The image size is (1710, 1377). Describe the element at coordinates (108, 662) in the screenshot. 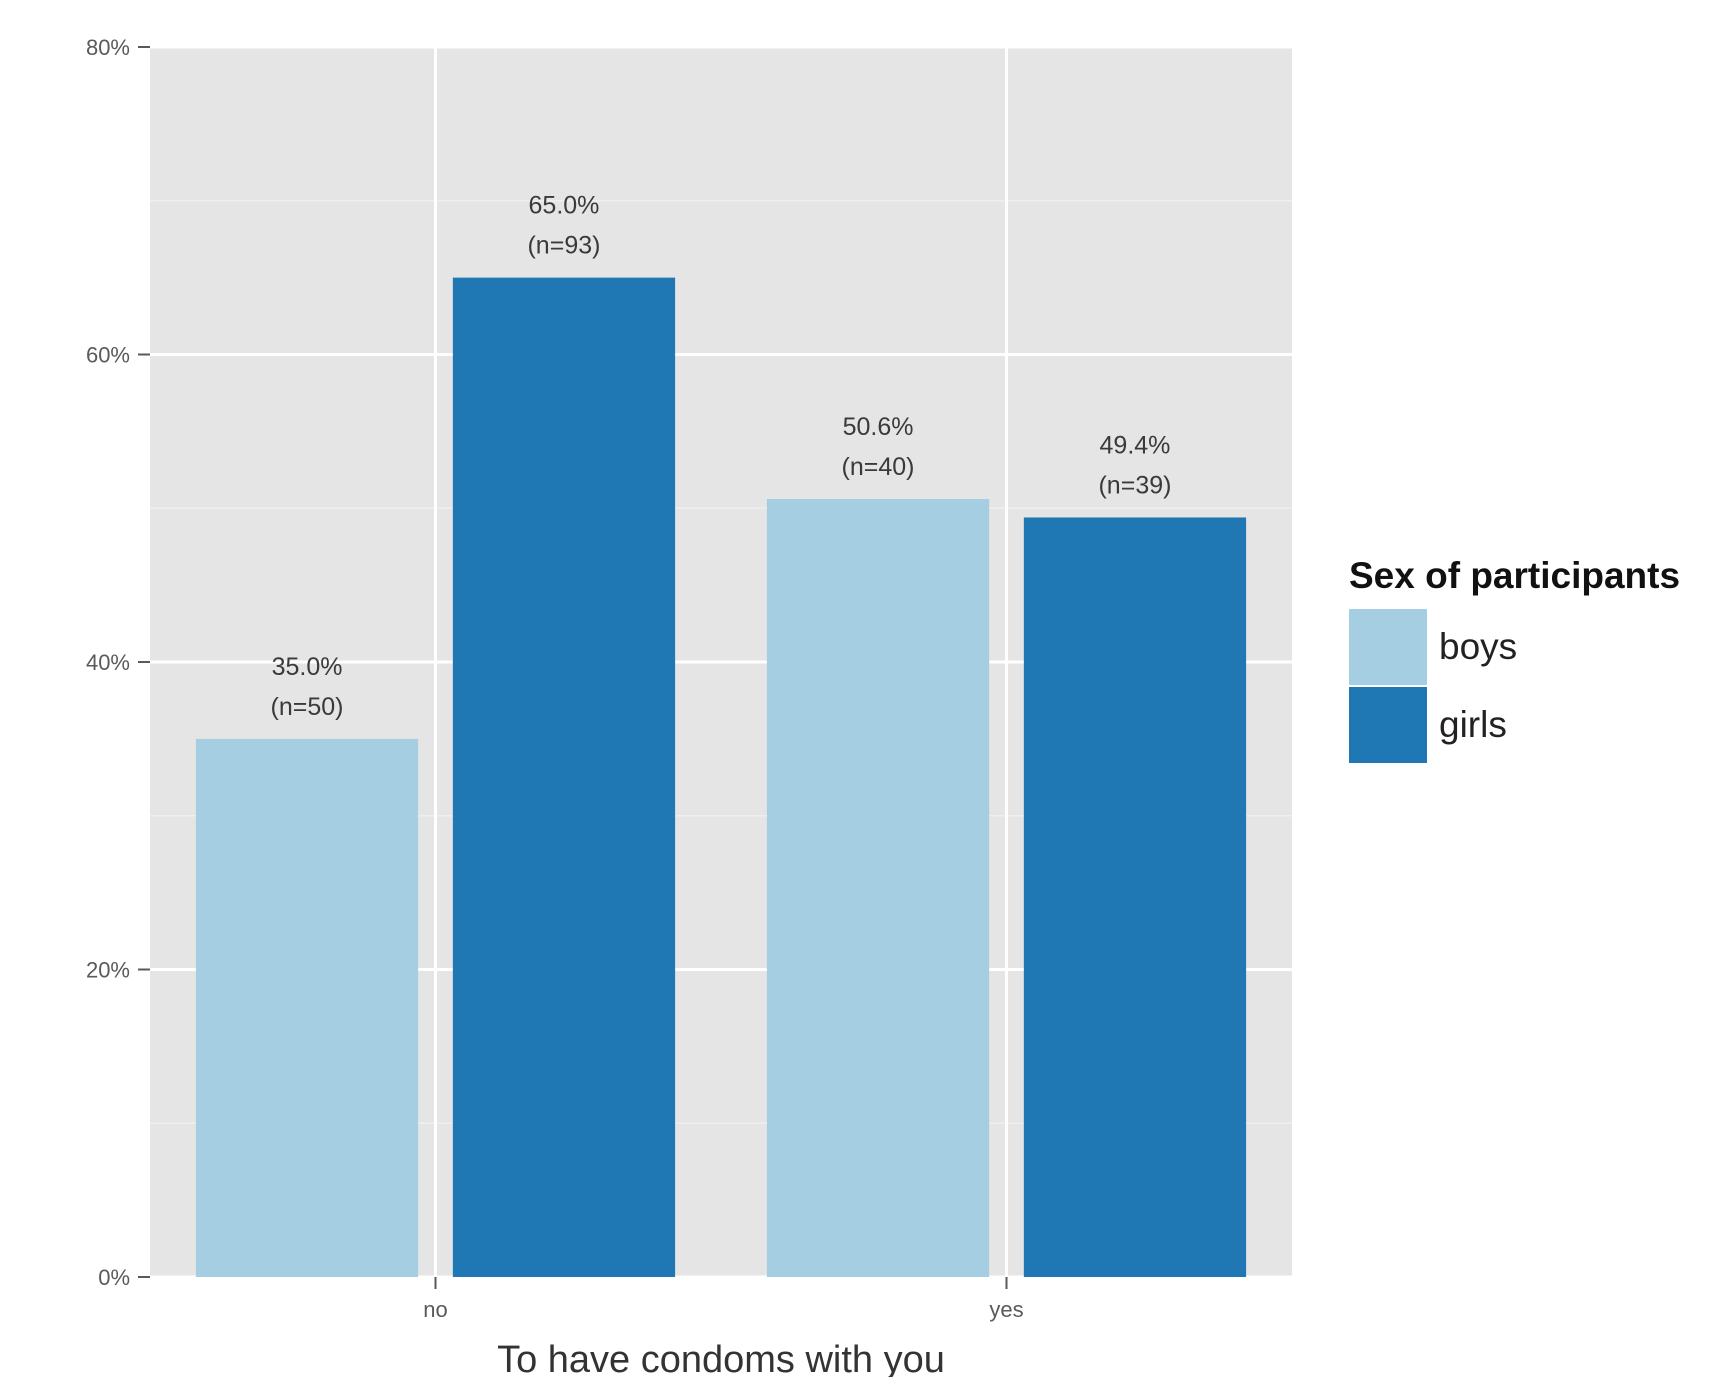

I see `y-tick-label: 40%` at that location.